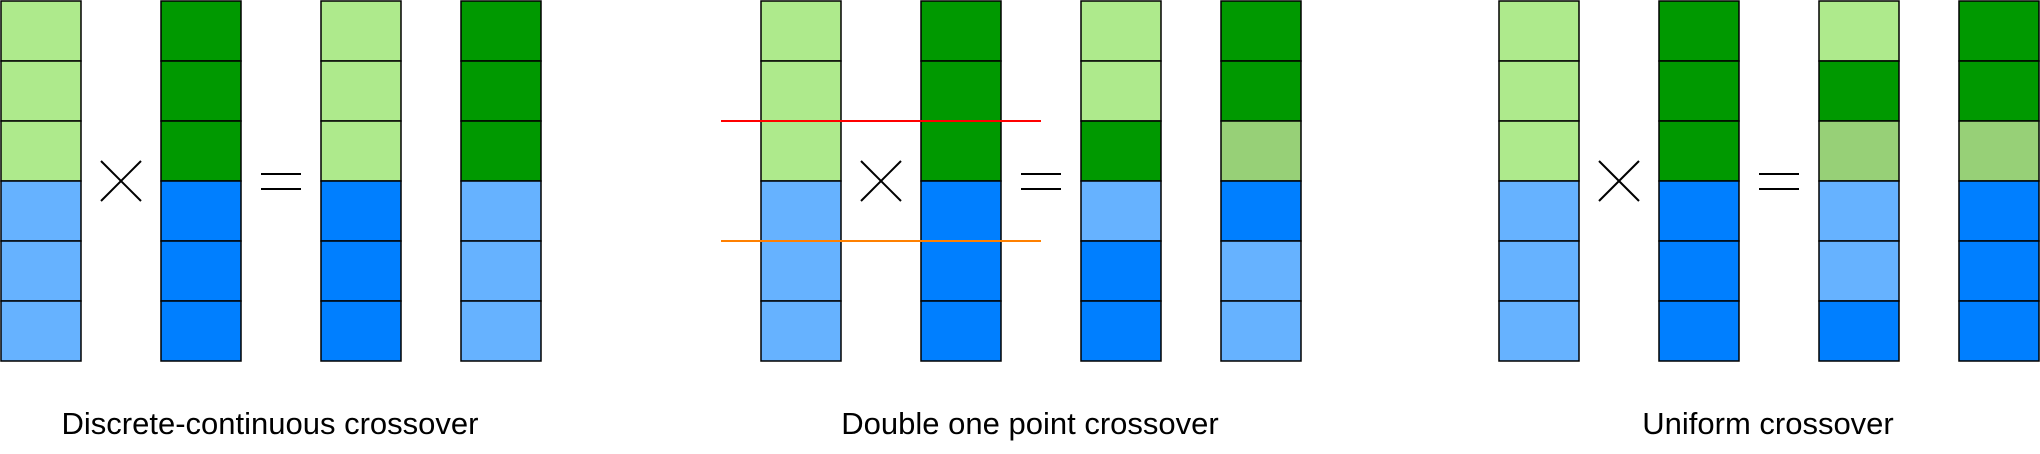 This screenshot has height=454, width=2040. I want to click on caption-double-one-point: Double one point crossover, so click(1029, 423).